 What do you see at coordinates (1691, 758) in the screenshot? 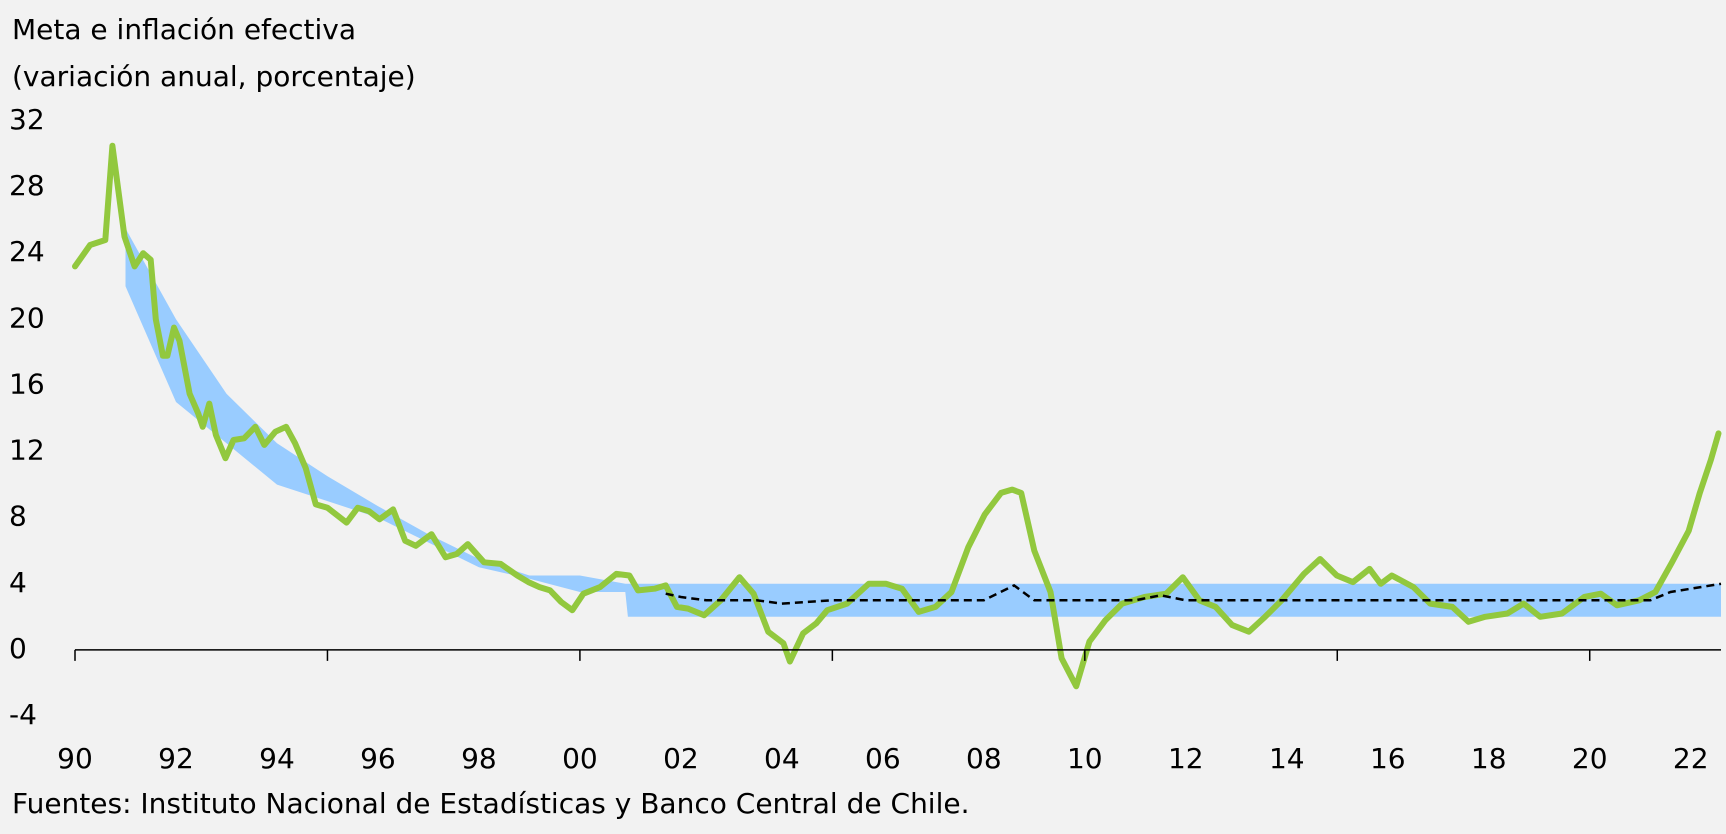
I see `x-tick-label: 22` at bounding box center [1691, 758].